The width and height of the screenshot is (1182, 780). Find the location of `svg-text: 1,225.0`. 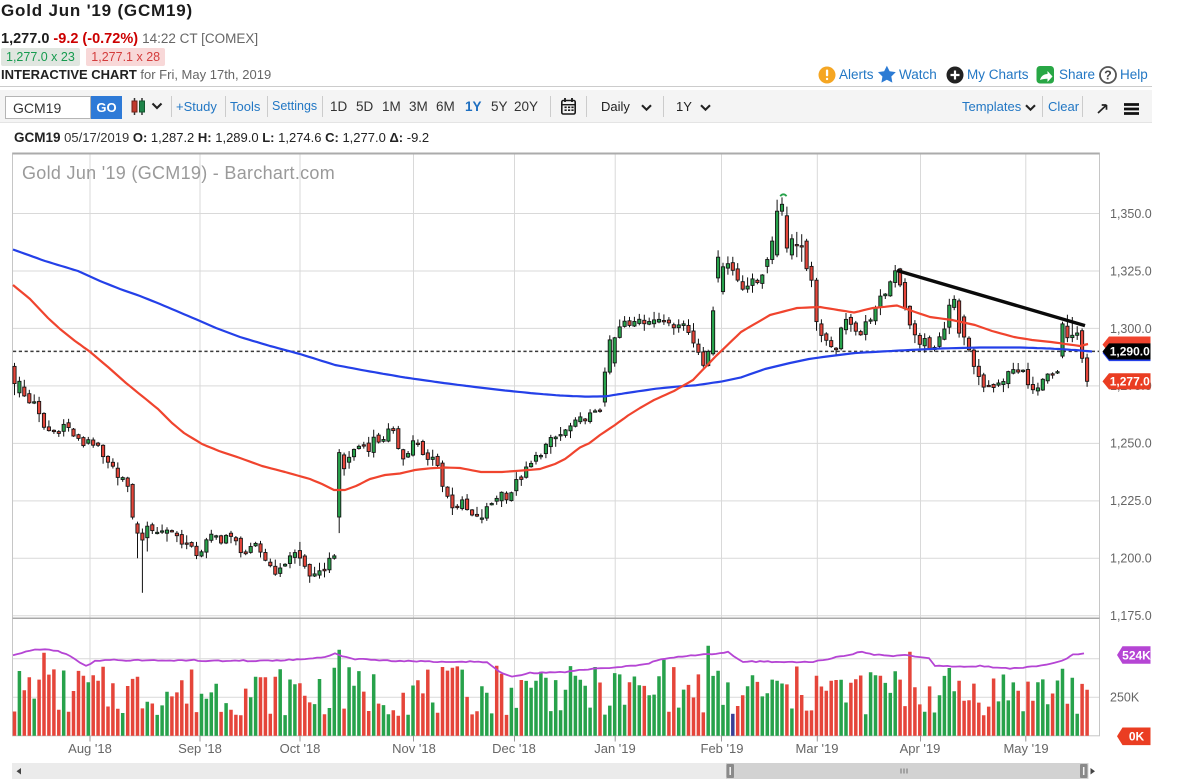

svg-text: 1,225.0 is located at coordinates (1131, 501).